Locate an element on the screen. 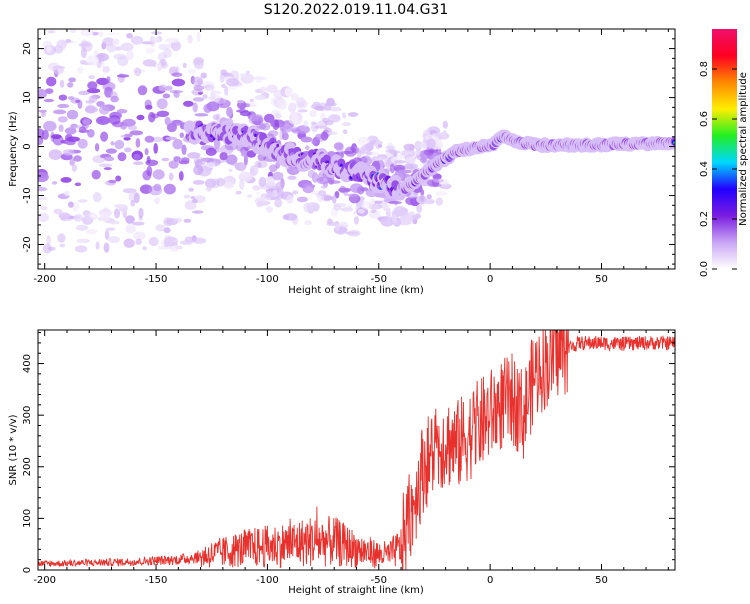 Image resolution: width=750 pixels, height=604 pixels. x-tick-label: -50 is located at coordinates (379, 580).